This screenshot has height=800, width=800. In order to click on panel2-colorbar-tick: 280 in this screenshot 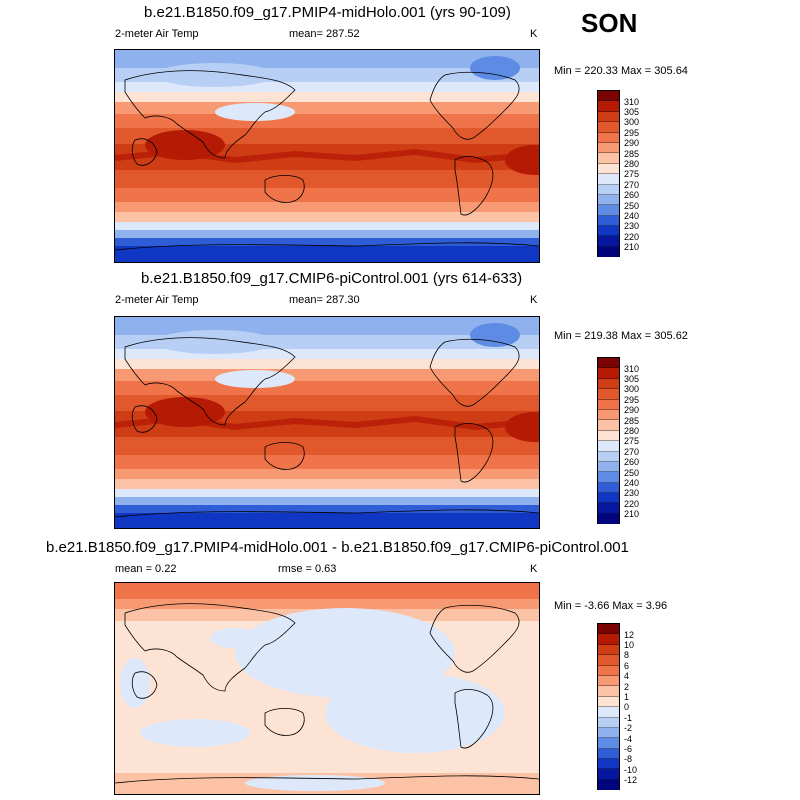, I will do `click(632, 431)`.